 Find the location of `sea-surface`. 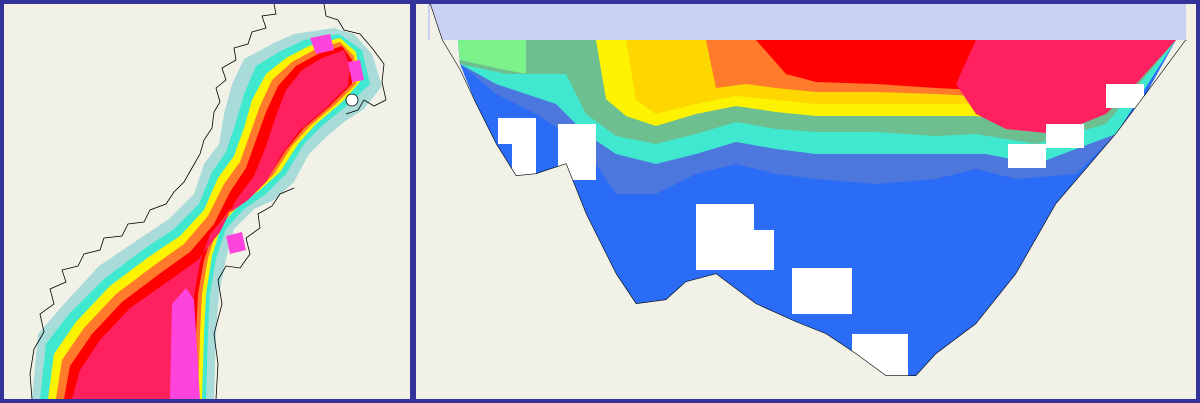

sea-surface is located at coordinates (807, 22).